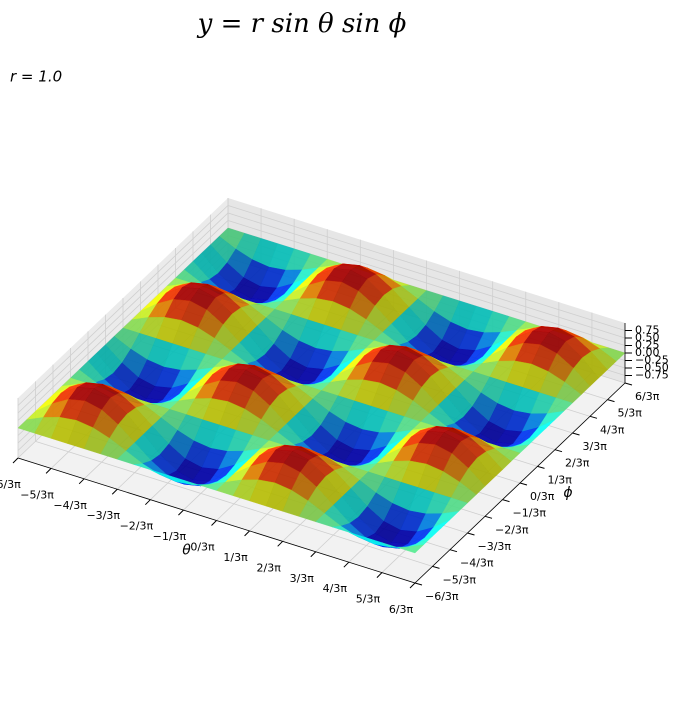 The image size is (684, 715). Describe the element at coordinates (647, 330) in the screenshot. I see `z-tick-label: 0.75` at that location.